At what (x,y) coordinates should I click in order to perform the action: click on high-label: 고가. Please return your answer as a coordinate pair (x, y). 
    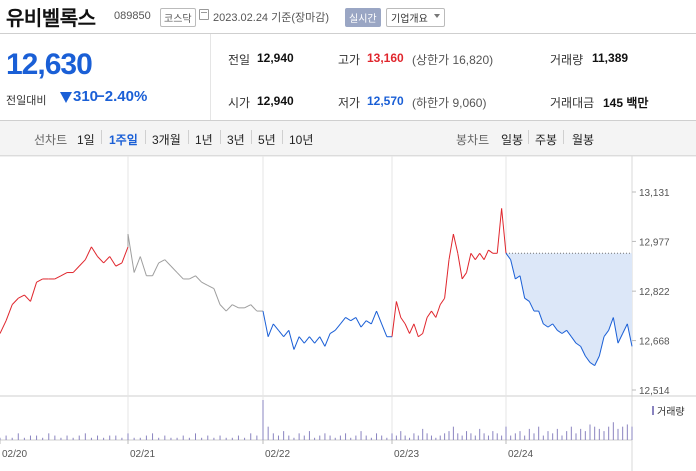
    Looking at the image, I should click on (349, 60).